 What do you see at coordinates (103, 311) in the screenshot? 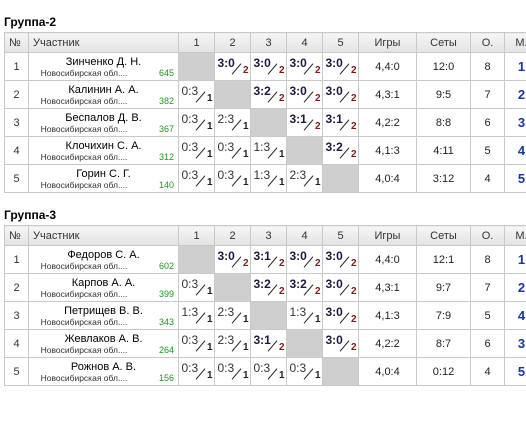
I see `player-name-link: Петрищев В. В.` at bounding box center [103, 311].